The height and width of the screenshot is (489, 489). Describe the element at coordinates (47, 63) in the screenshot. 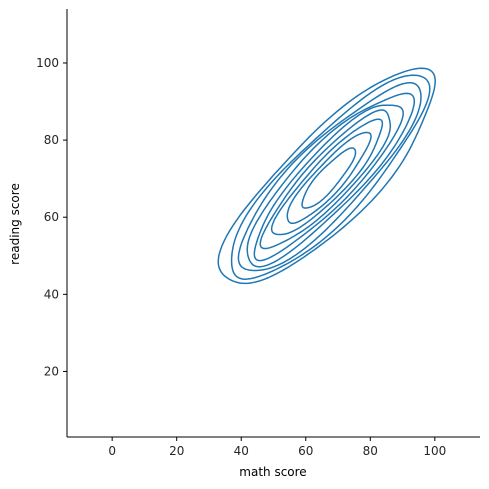

I see `y-tick-label: 100` at that location.